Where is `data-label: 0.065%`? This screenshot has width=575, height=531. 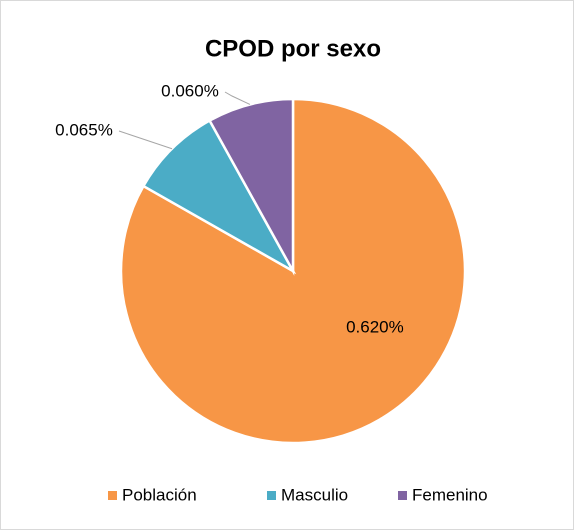
data-label: 0.065% is located at coordinates (84, 129).